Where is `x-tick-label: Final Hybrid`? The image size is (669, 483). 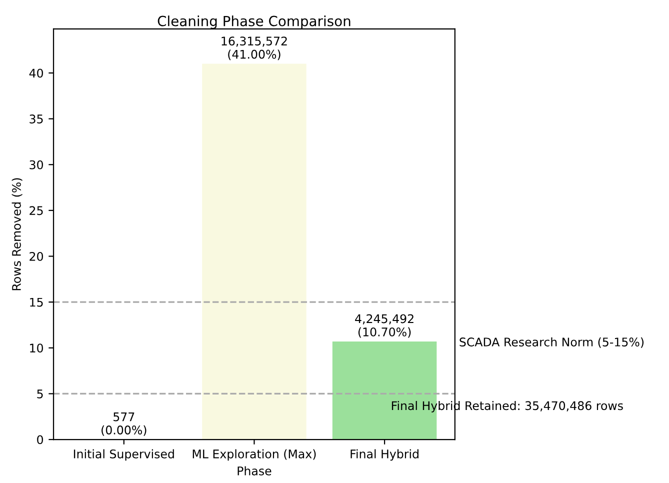 x-tick-label: Final Hybrid is located at coordinates (384, 455).